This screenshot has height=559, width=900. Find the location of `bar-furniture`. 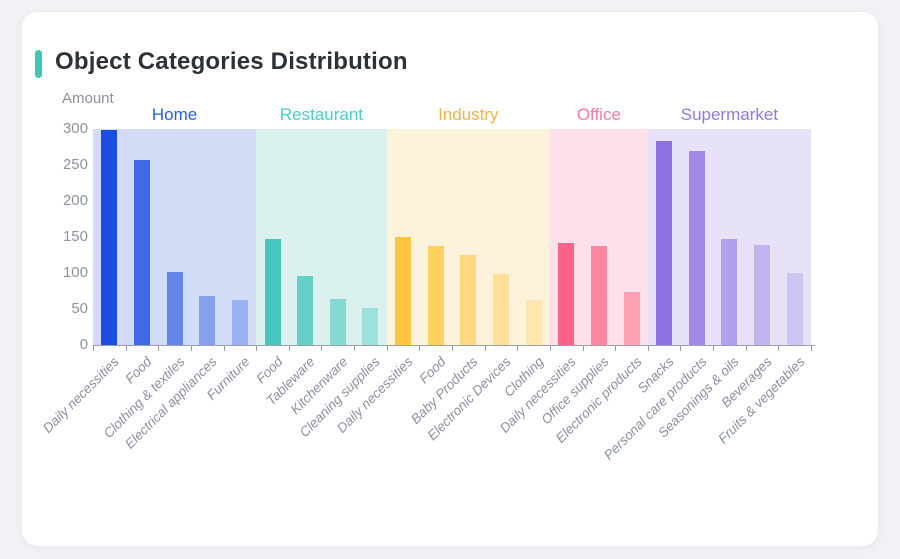

bar-furniture is located at coordinates (239, 322).